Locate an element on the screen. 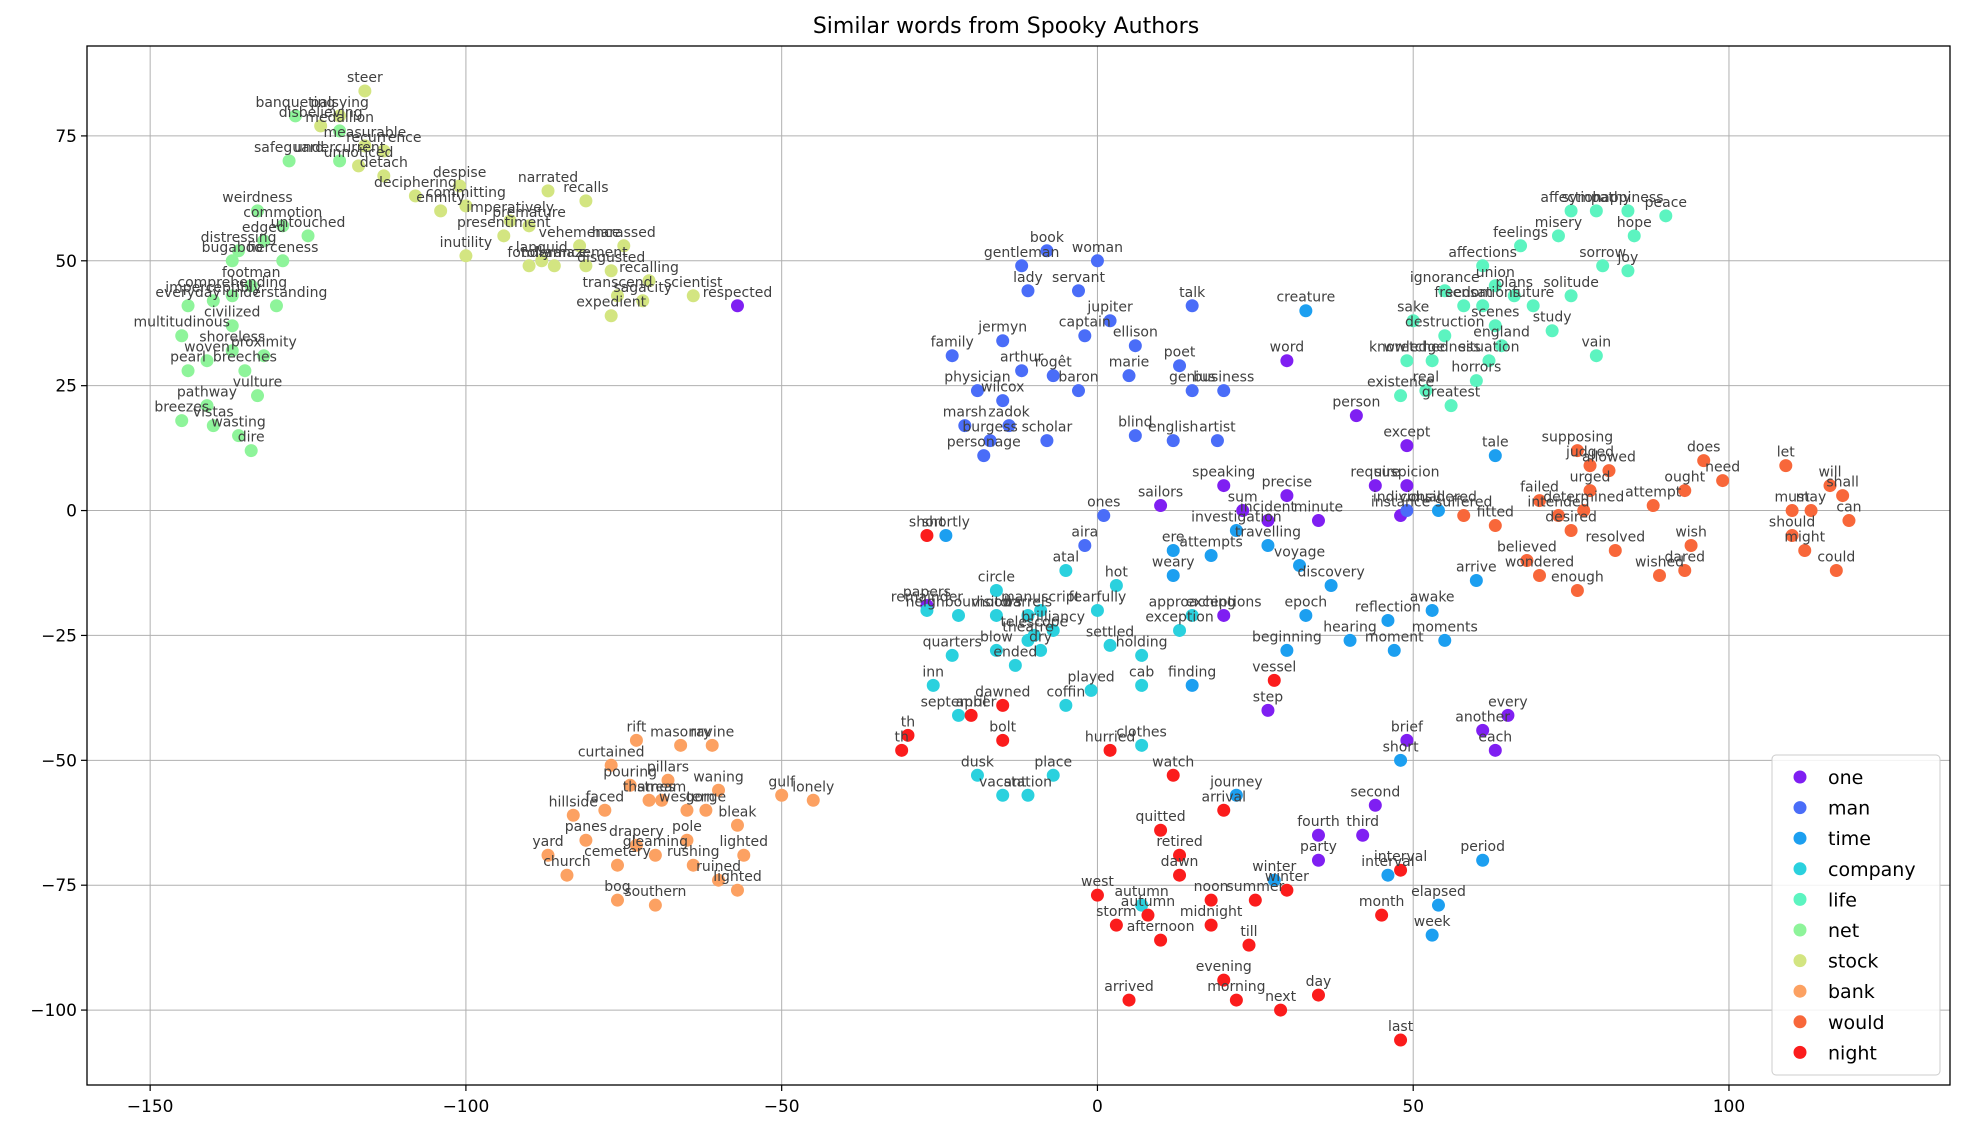 The height and width of the screenshot is (1135, 1961). point-label: can is located at coordinates (1848, 508).